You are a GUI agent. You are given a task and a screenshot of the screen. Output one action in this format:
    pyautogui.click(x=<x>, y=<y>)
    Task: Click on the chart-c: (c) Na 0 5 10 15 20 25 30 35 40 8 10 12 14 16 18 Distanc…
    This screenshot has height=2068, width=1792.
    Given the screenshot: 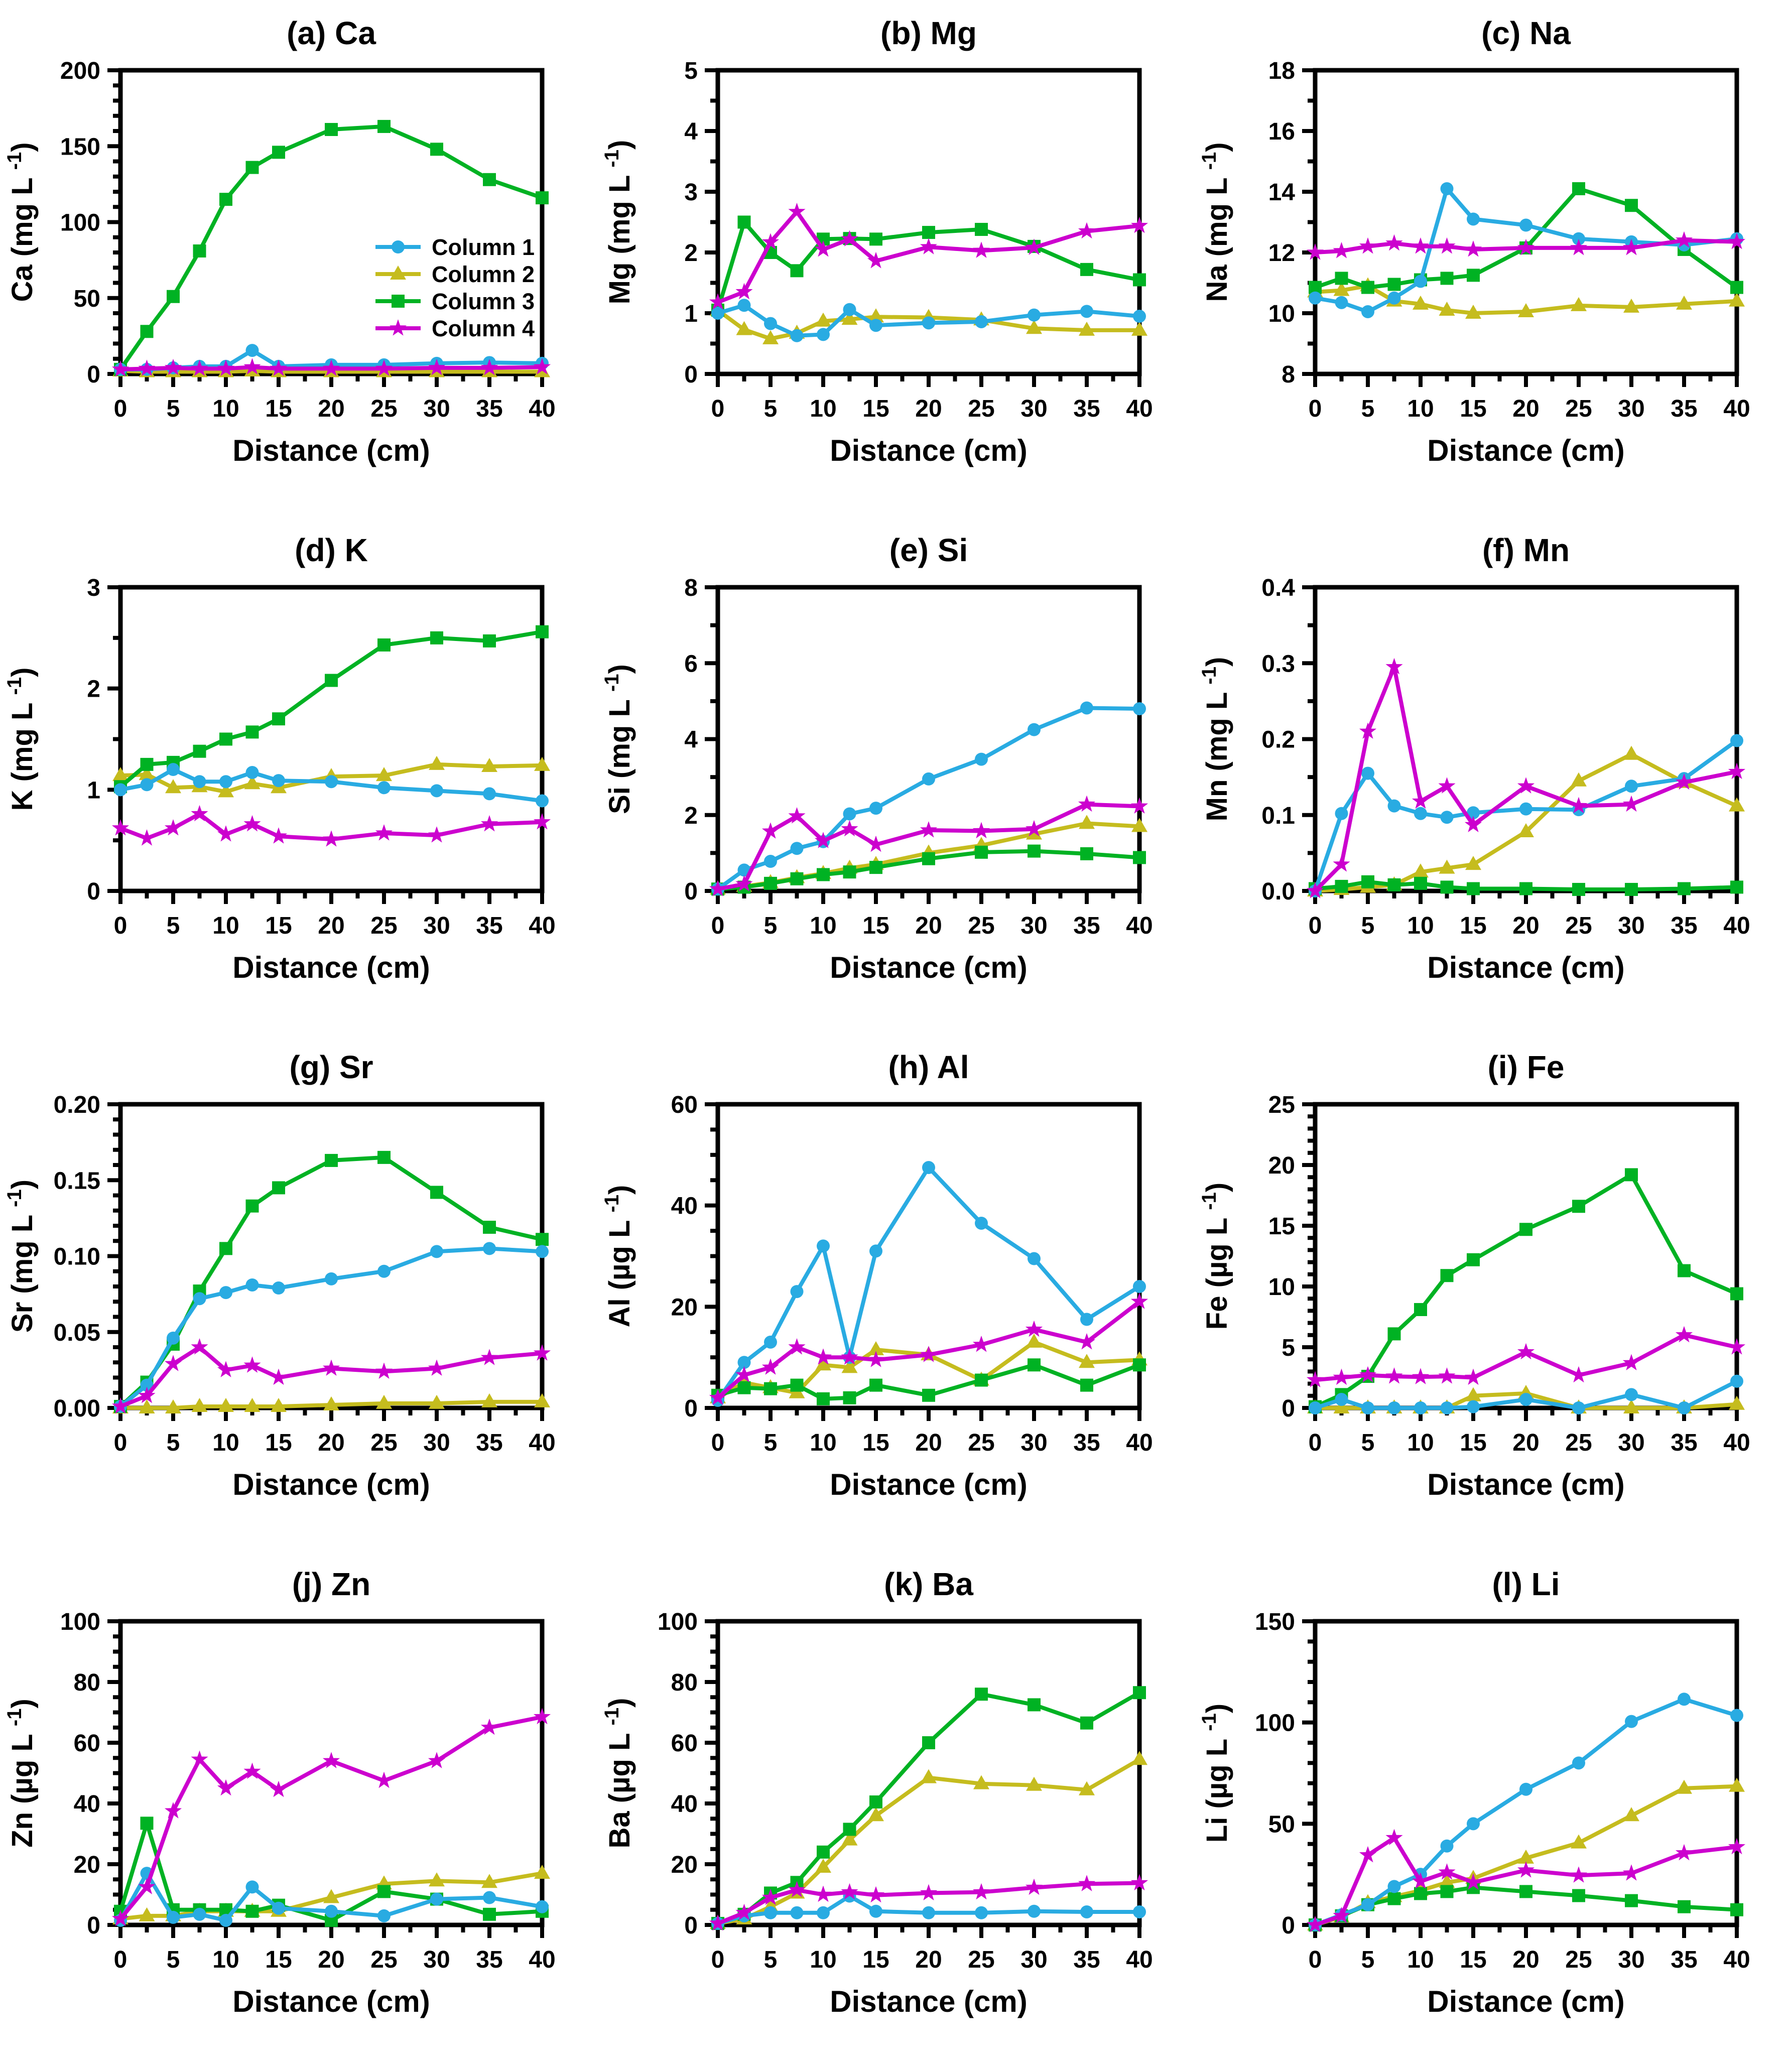 What is the action you would take?
    pyautogui.click(x=1474, y=241)
    